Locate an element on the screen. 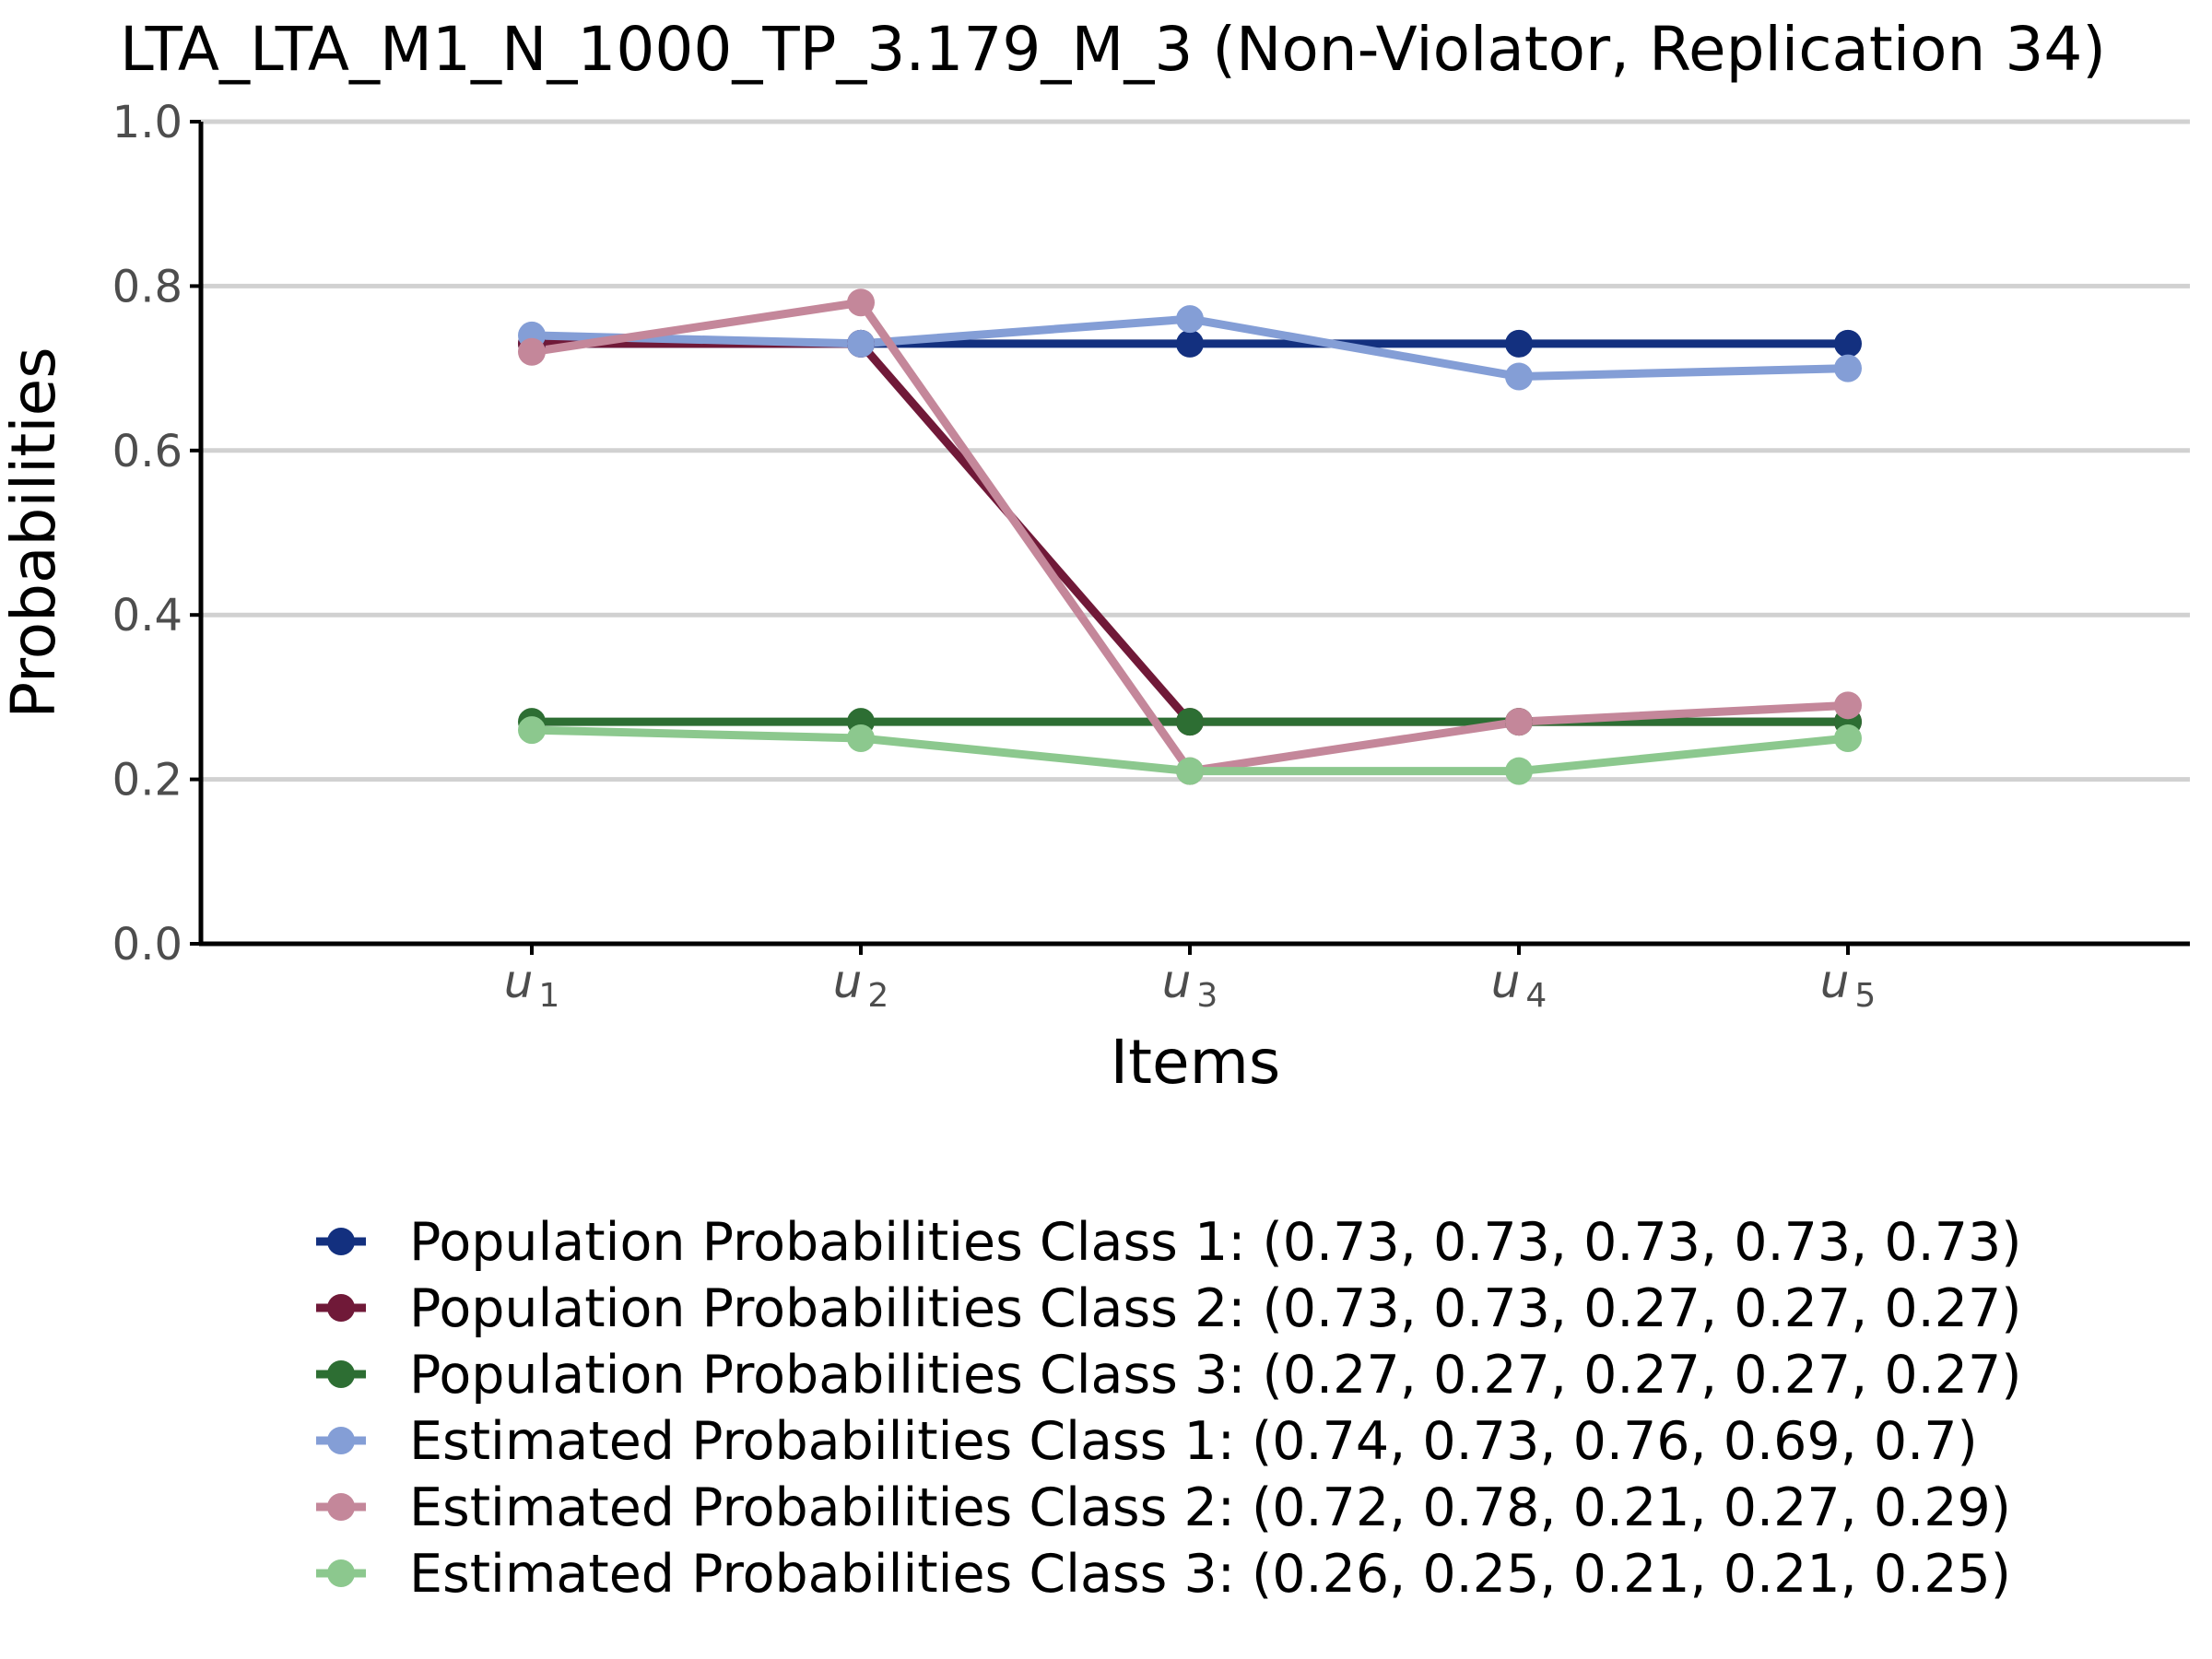 Image resolution: width=2212 pixels, height=1659 pixels. x-axis-title: Items is located at coordinates (1196, 1062).